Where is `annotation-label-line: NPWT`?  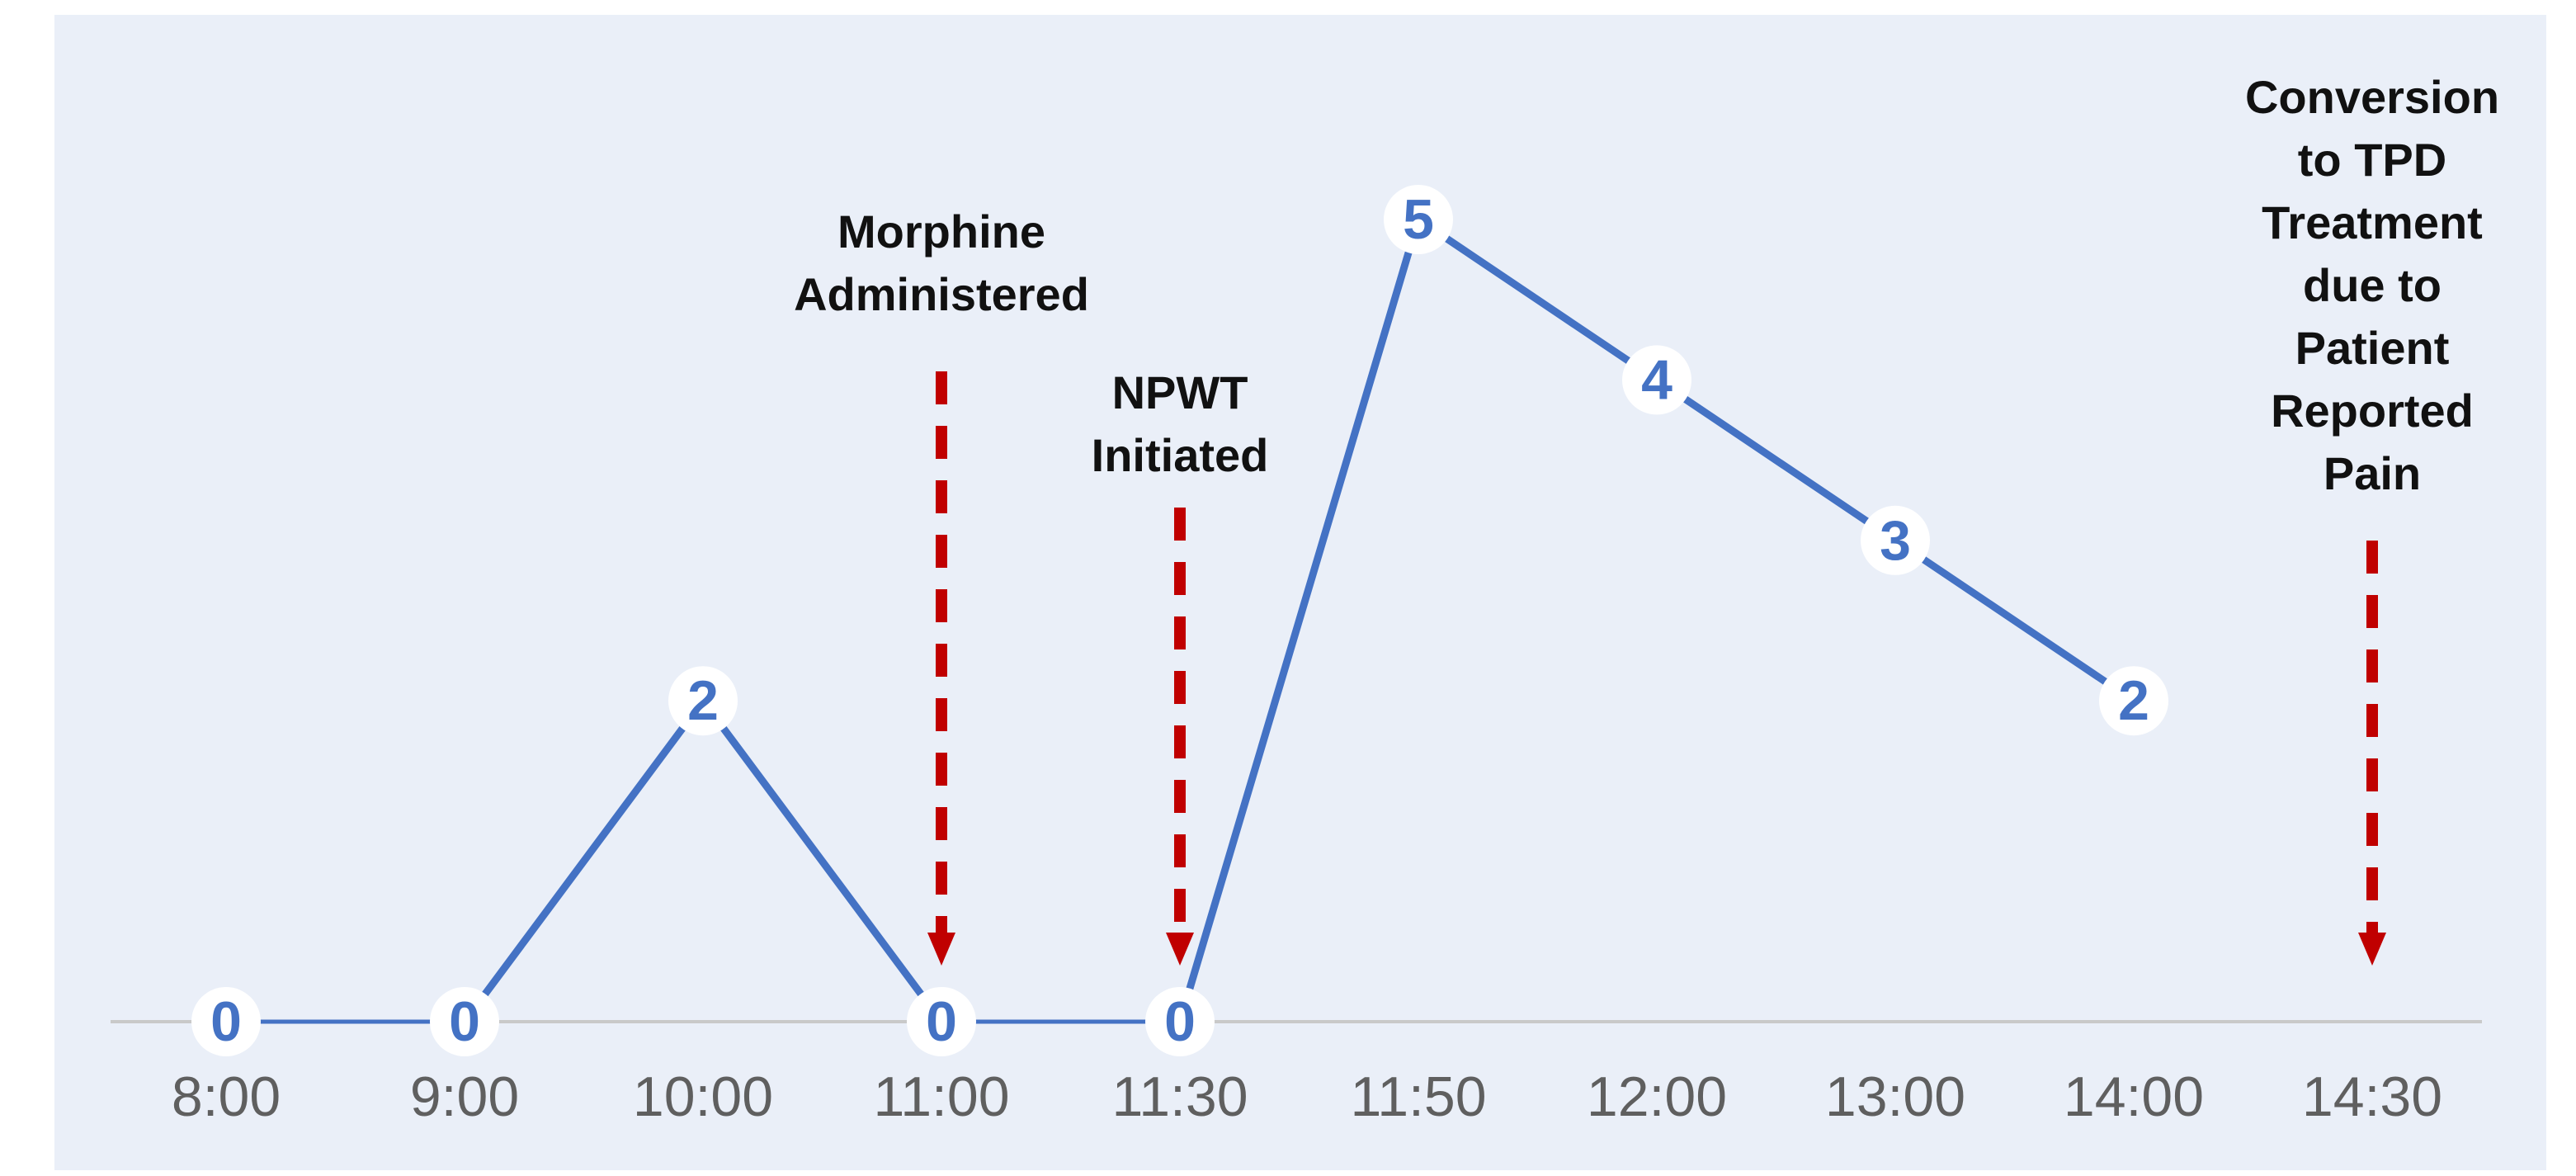 annotation-label-line: NPWT is located at coordinates (1180, 392).